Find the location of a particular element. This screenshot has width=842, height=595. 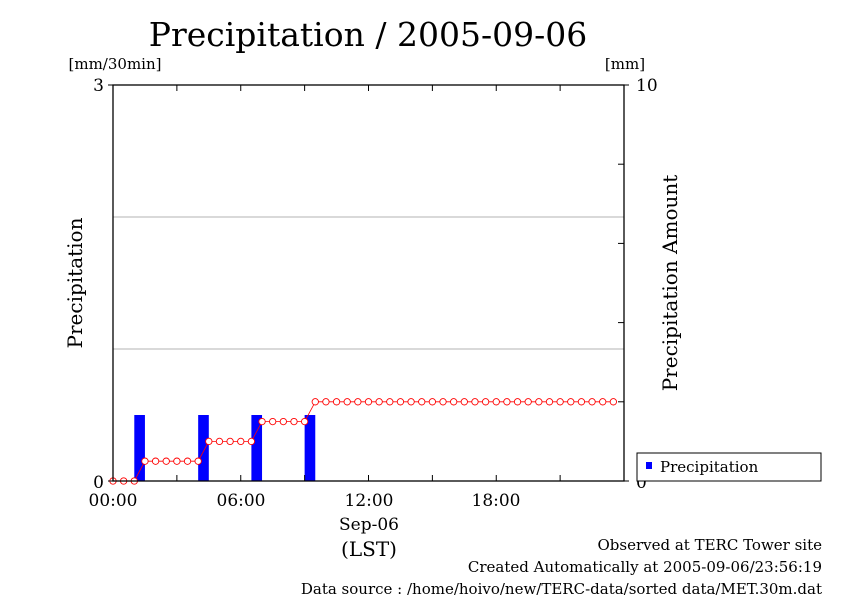

right-axis-unit: [mm] is located at coordinates (625, 64).